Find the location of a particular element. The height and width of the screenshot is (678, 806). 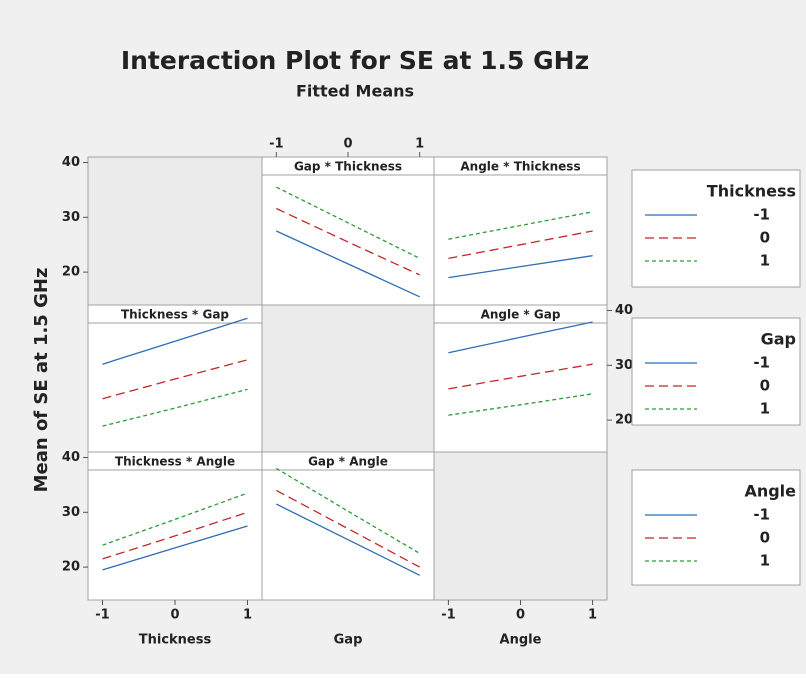

panel-title: Gap * Angle is located at coordinates (348, 462).